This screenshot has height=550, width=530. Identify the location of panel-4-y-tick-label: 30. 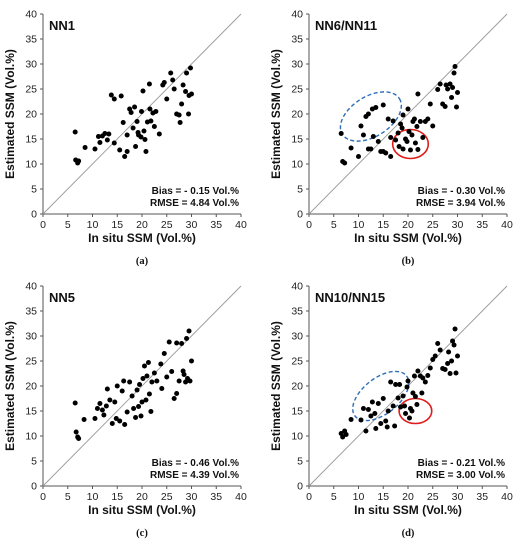
(297, 337).